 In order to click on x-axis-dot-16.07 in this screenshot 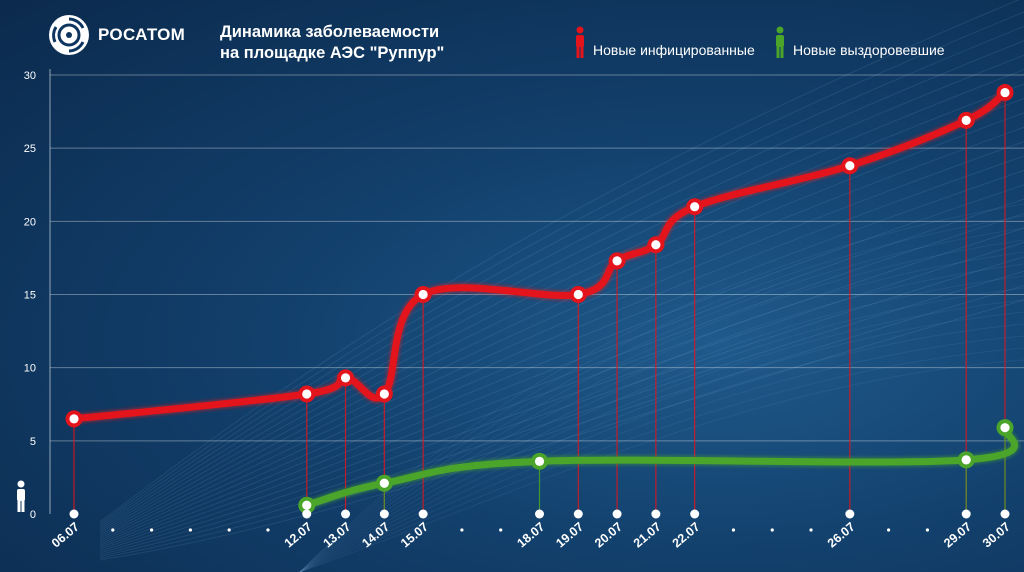, I will do `click(462, 530)`.